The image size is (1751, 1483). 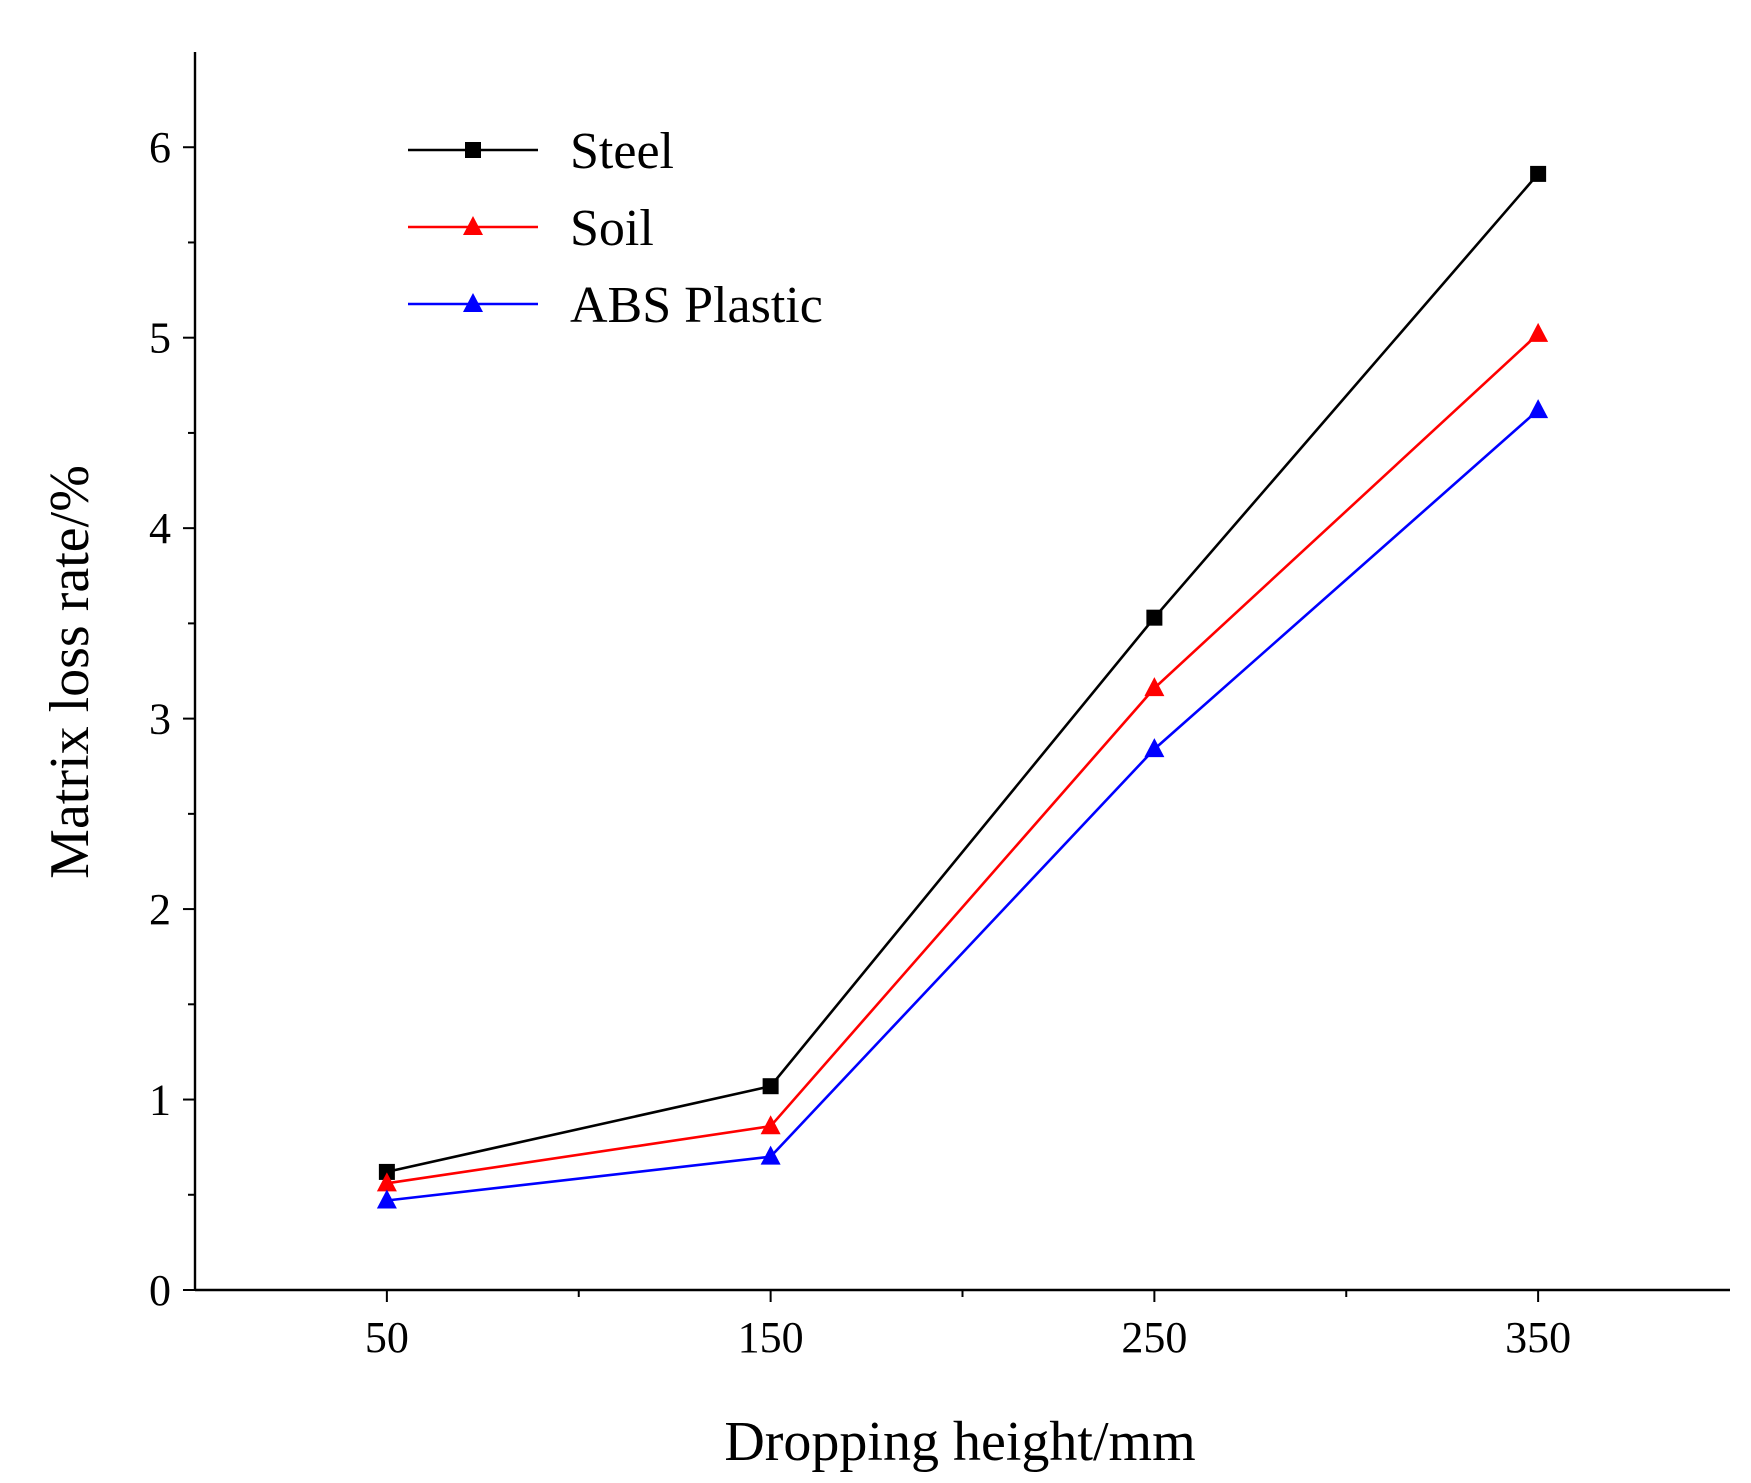 I want to click on legend: Steel Soil ABS Plastic, so click(x=615, y=228).